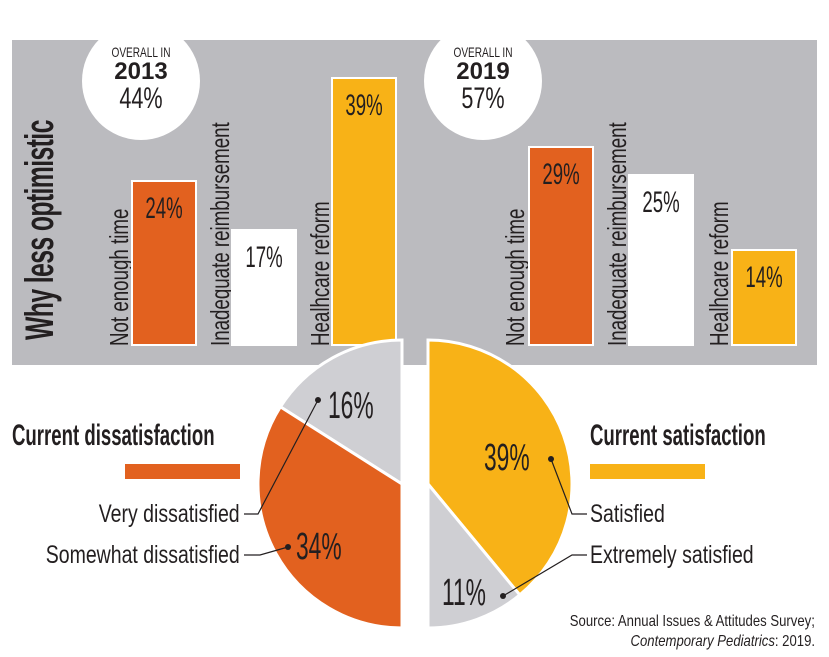 The width and height of the screenshot is (829, 657). Describe the element at coordinates (661, 202) in the screenshot. I see `bar-value-label: 25%` at that location.